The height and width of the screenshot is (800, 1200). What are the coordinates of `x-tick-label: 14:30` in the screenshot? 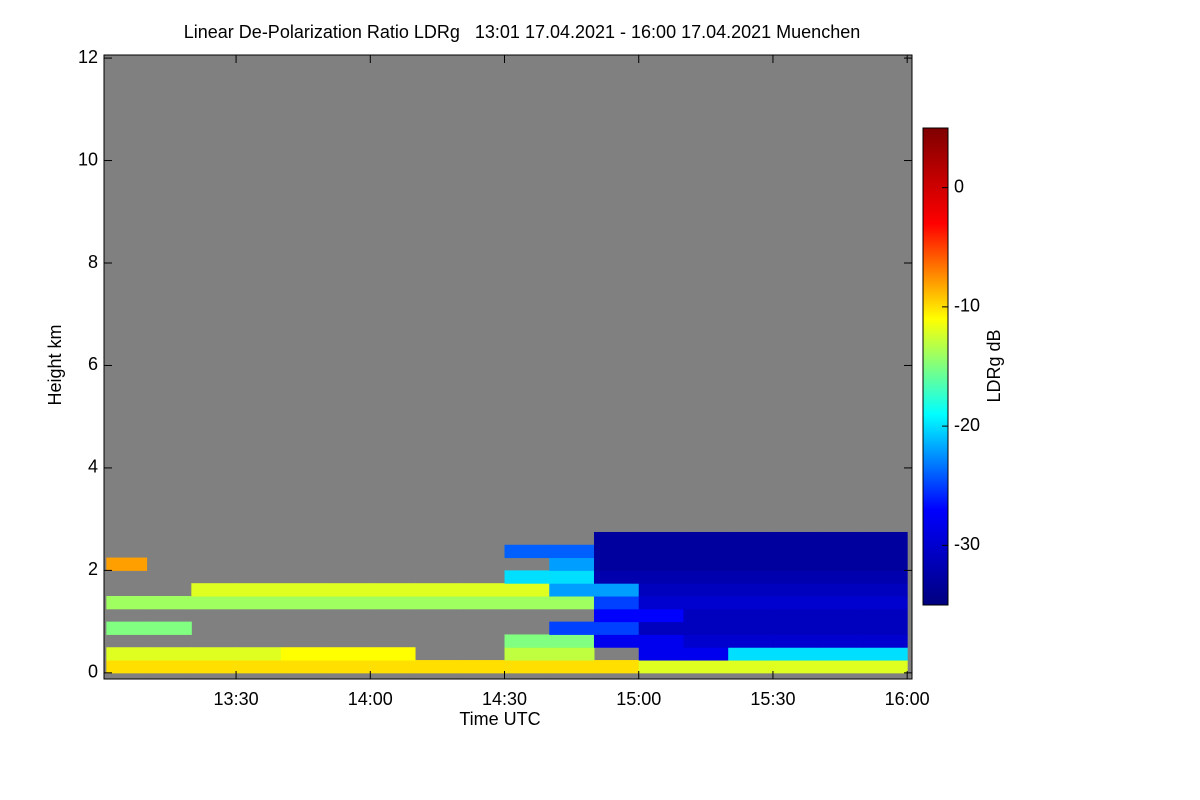 It's located at (504, 699).